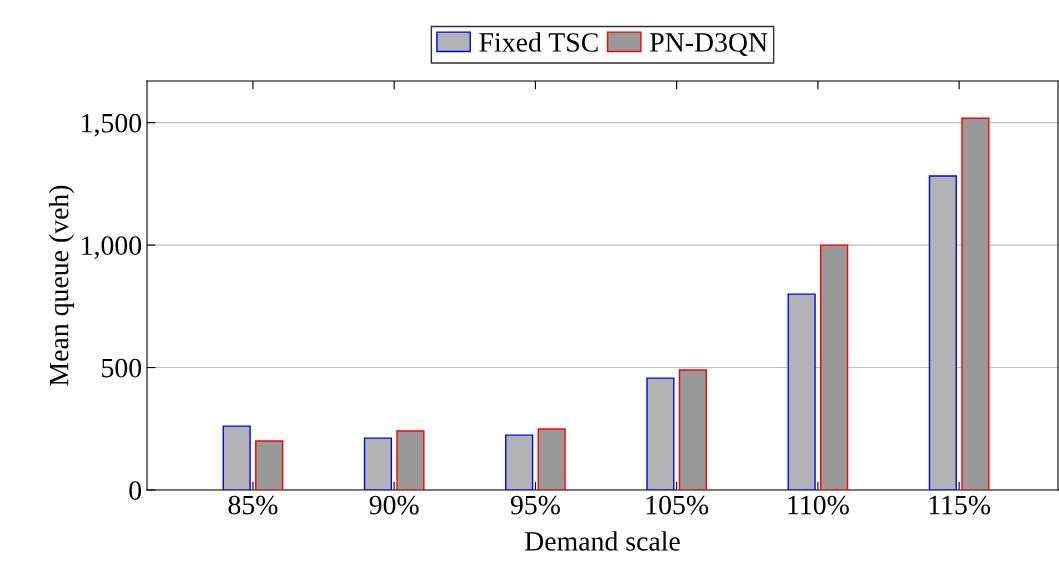 The image size is (1059, 584). What do you see at coordinates (535, 505) in the screenshot?
I see `x-tick-label: 95%` at bounding box center [535, 505].